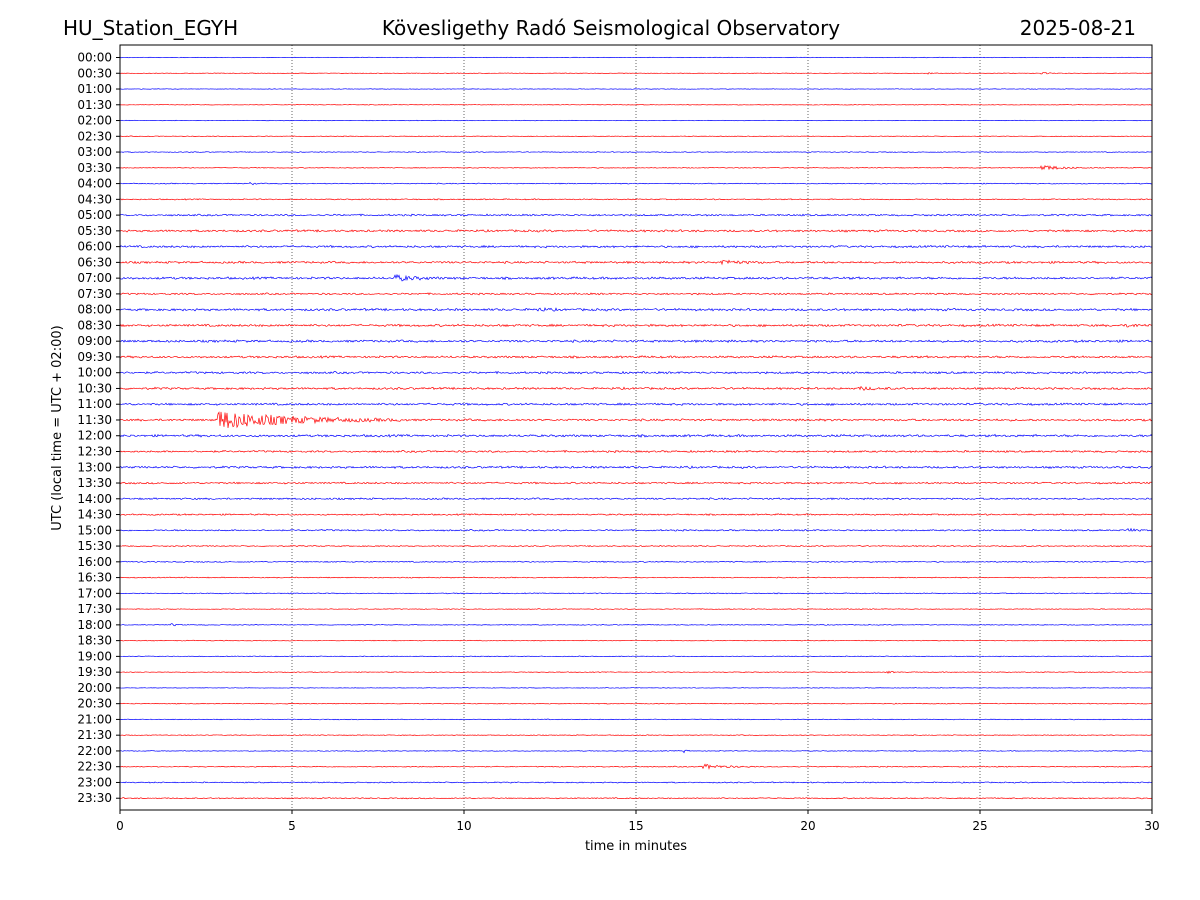 This screenshot has width=1200, height=900. What do you see at coordinates (94, 641) in the screenshot?
I see `y-tick-label: 18:30` at bounding box center [94, 641].